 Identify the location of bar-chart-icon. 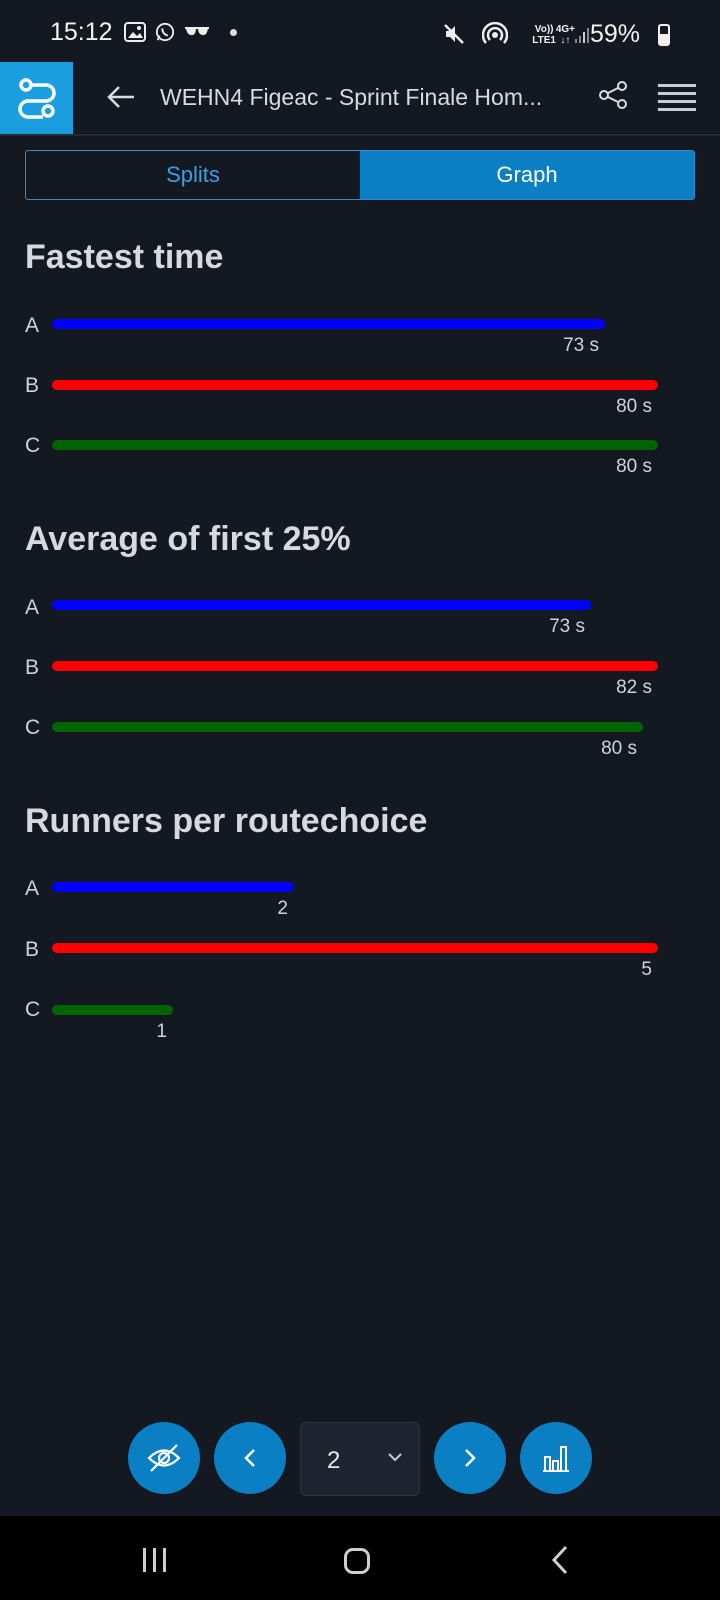
(556, 1459).